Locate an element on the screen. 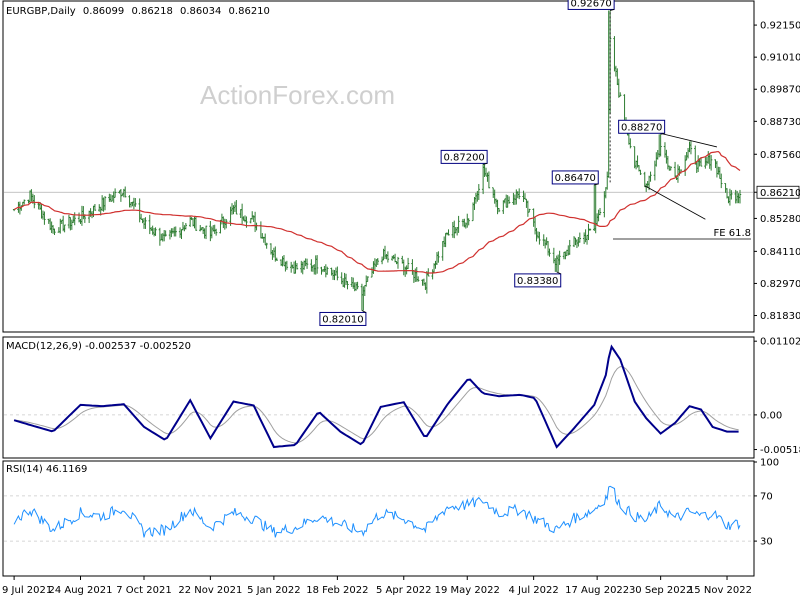 The height and width of the screenshot is (600, 800). price-axis-label: 0.88730 is located at coordinates (780, 122).